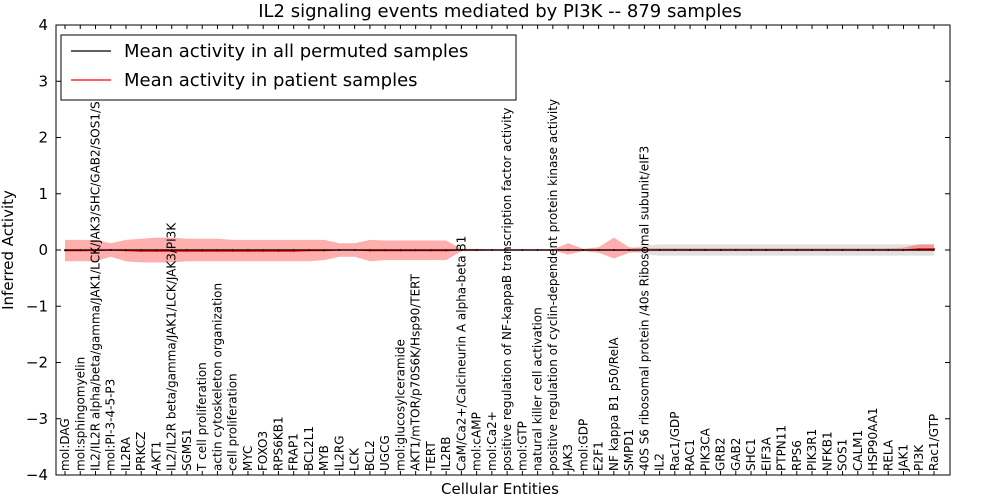 The image size is (1000, 500). Describe the element at coordinates (126, 453) in the screenshot. I see `x-tick-label: IL2RA` at that location.